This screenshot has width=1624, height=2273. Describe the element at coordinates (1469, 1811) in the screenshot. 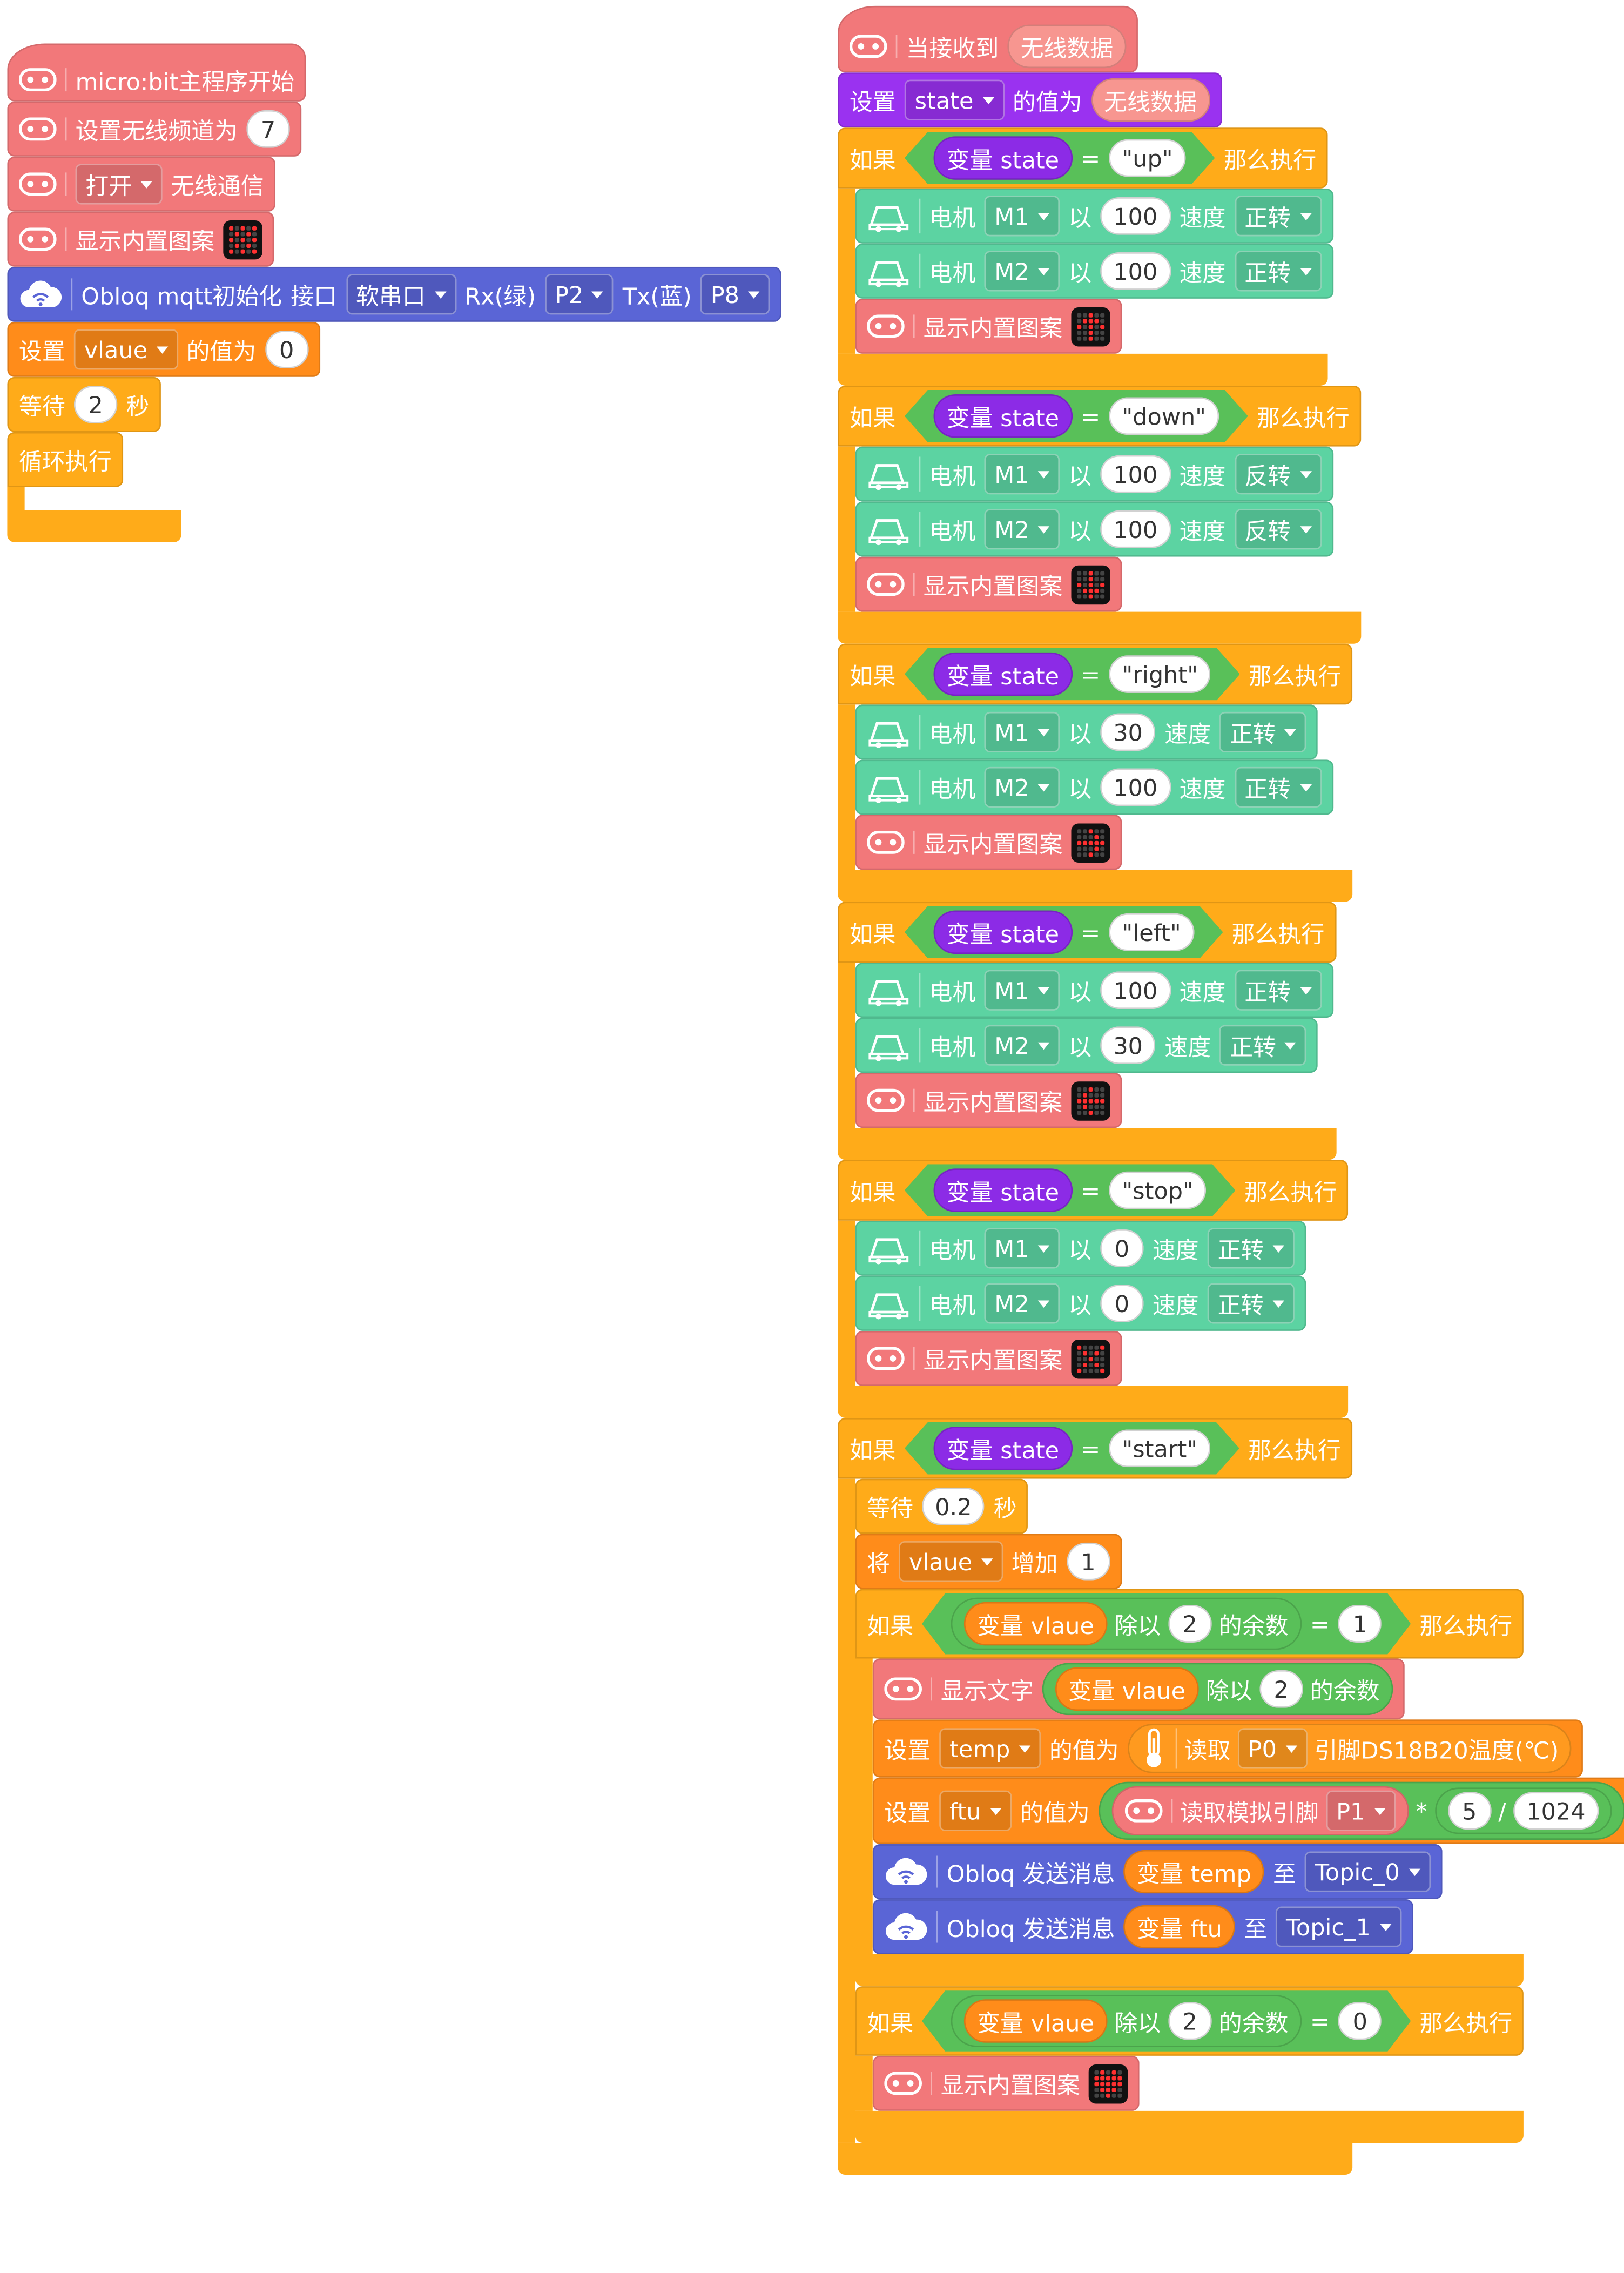

I see `input-field: 5` at that location.